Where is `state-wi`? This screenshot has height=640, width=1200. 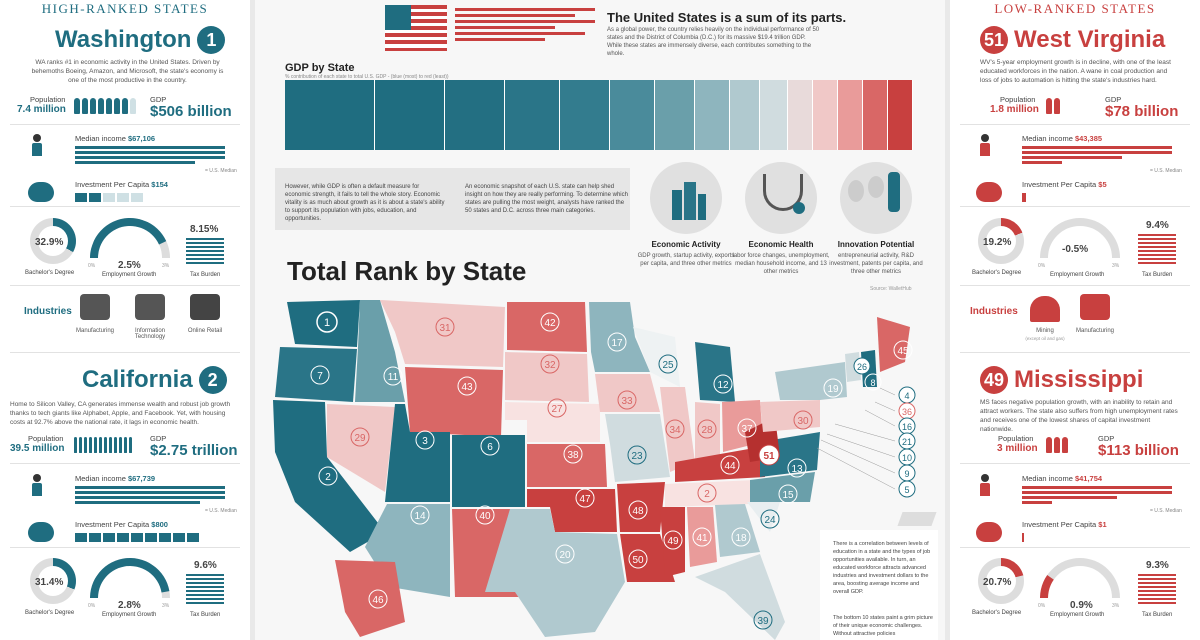
state-wi is located at coordinates (656, 357).